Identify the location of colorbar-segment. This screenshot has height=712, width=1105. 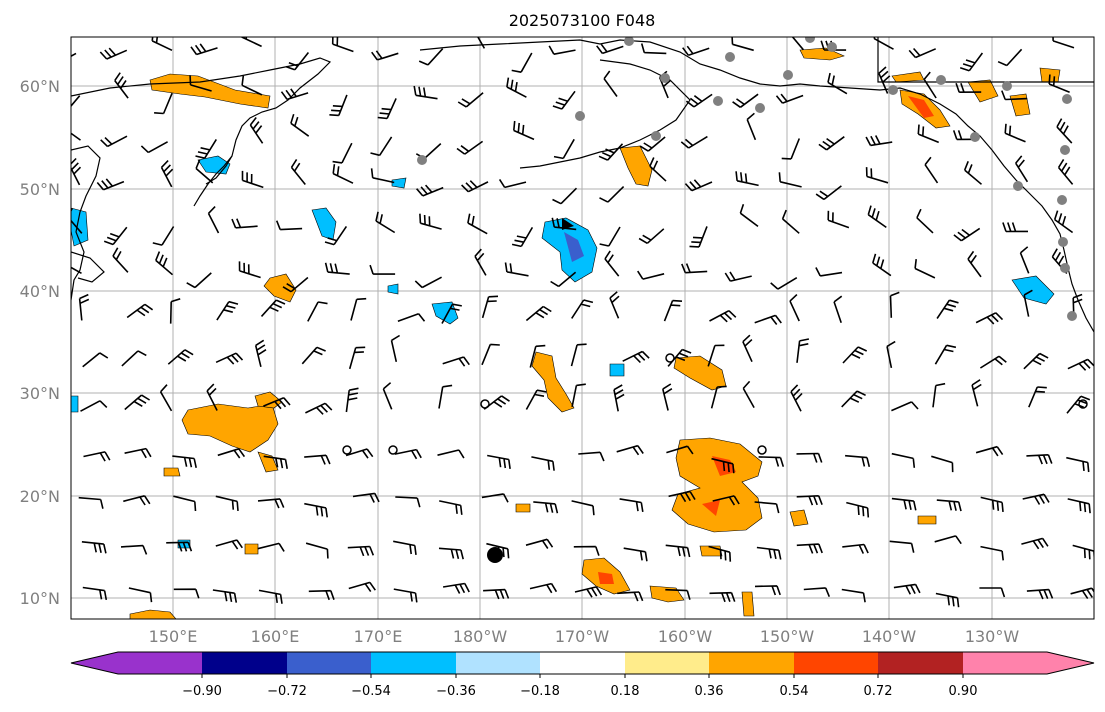
(498, 663).